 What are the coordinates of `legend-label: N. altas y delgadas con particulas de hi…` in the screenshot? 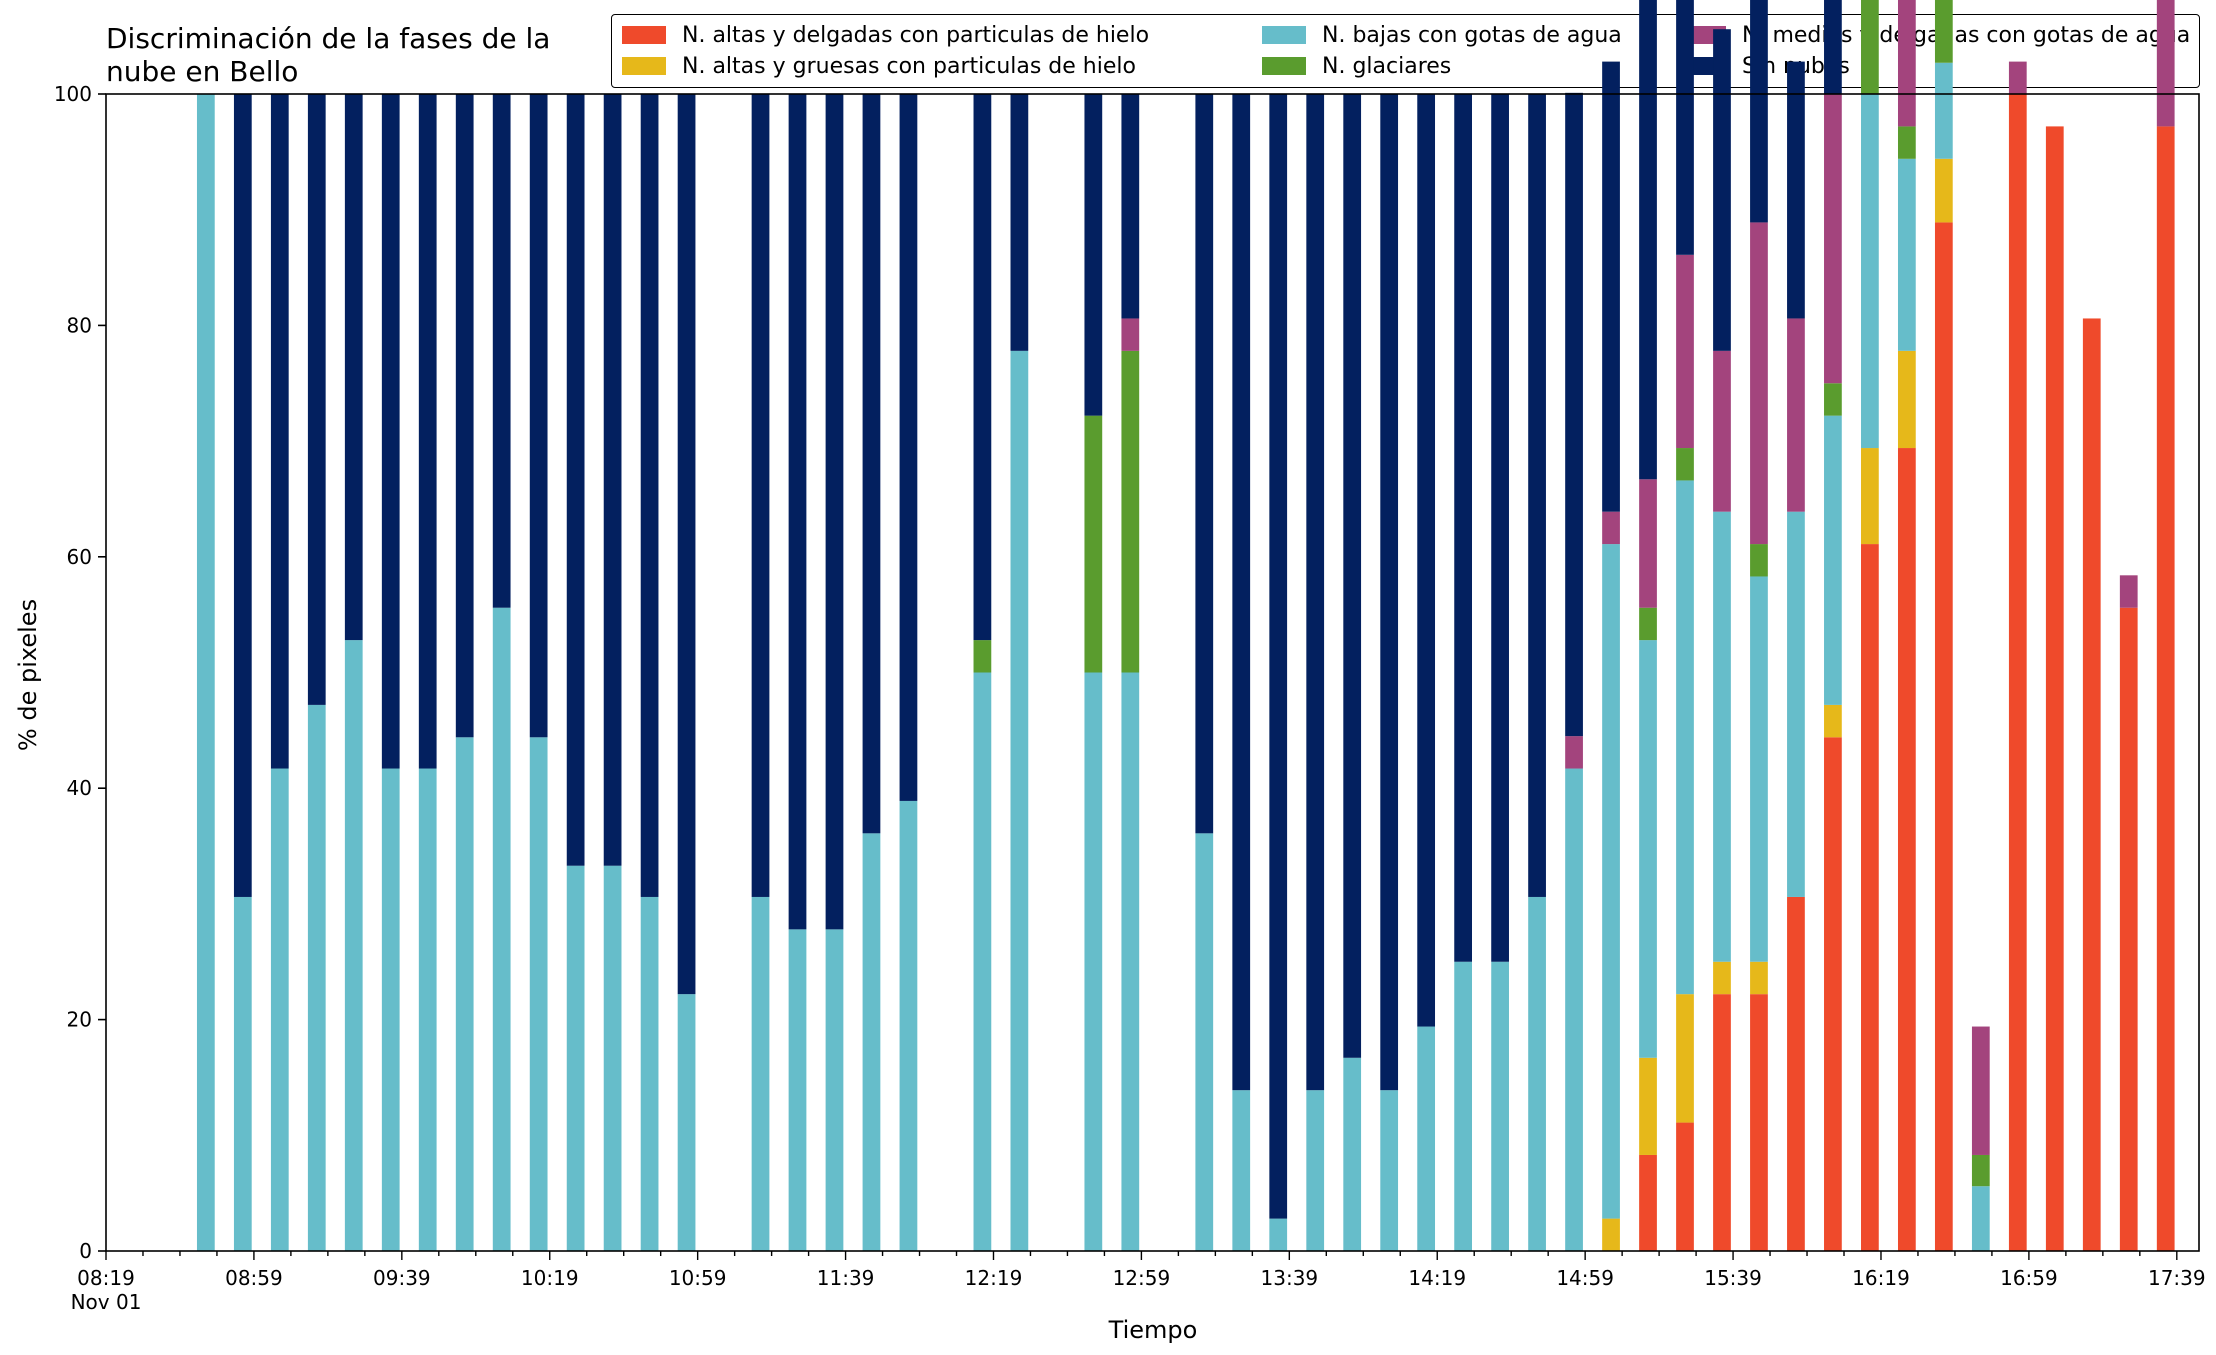 It's located at (916, 35).